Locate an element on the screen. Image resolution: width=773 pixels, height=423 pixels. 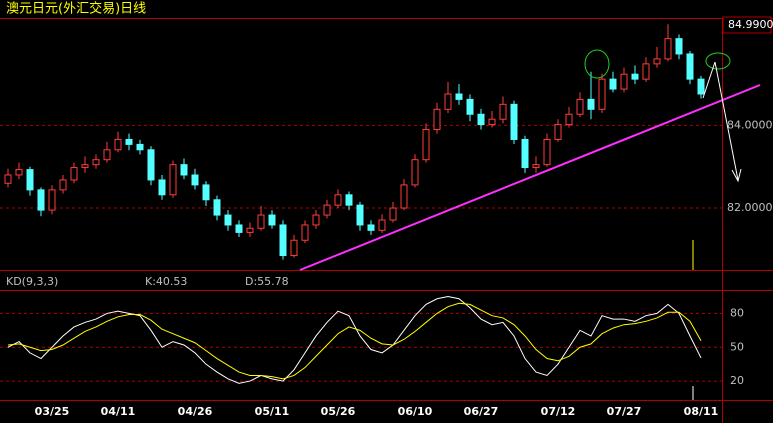
y-tick-label: 20 is located at coordinates (737, 380).